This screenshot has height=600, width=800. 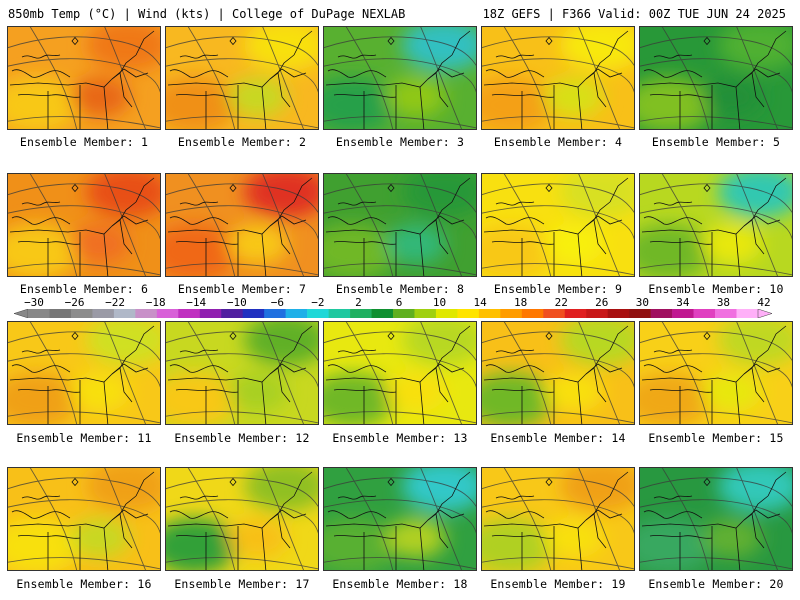 I want to click on colorbar-tick-label: 2, so click(x=358, y=302).